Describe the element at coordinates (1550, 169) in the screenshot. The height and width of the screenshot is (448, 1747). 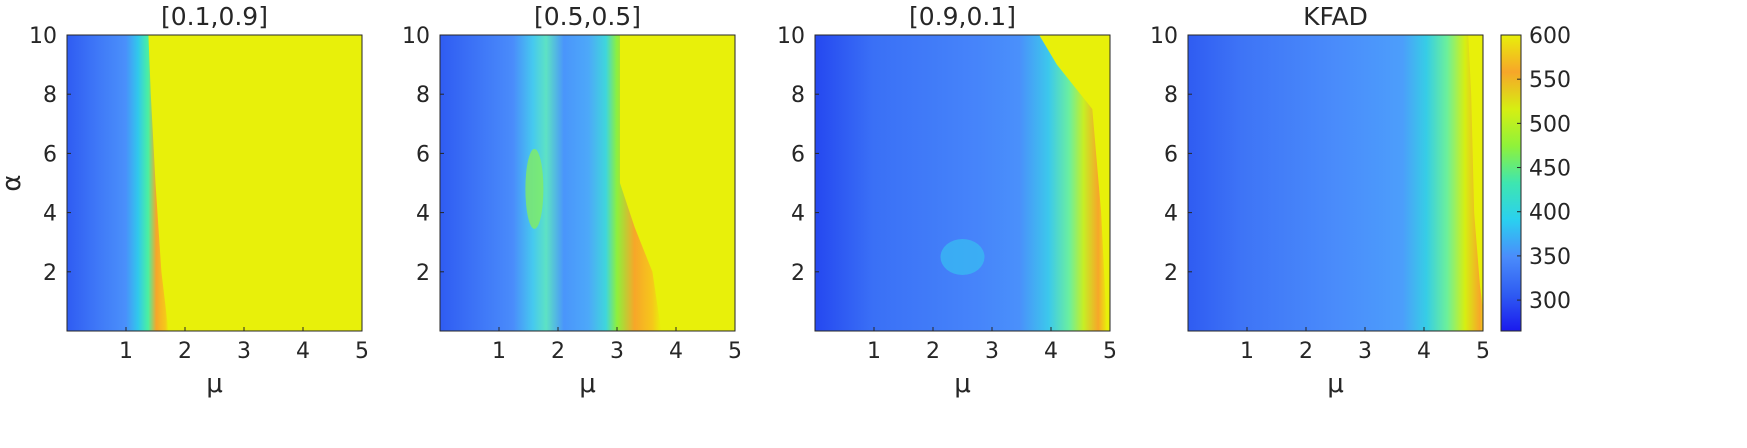
I see `colorbar-tick-label: 450` at that location.